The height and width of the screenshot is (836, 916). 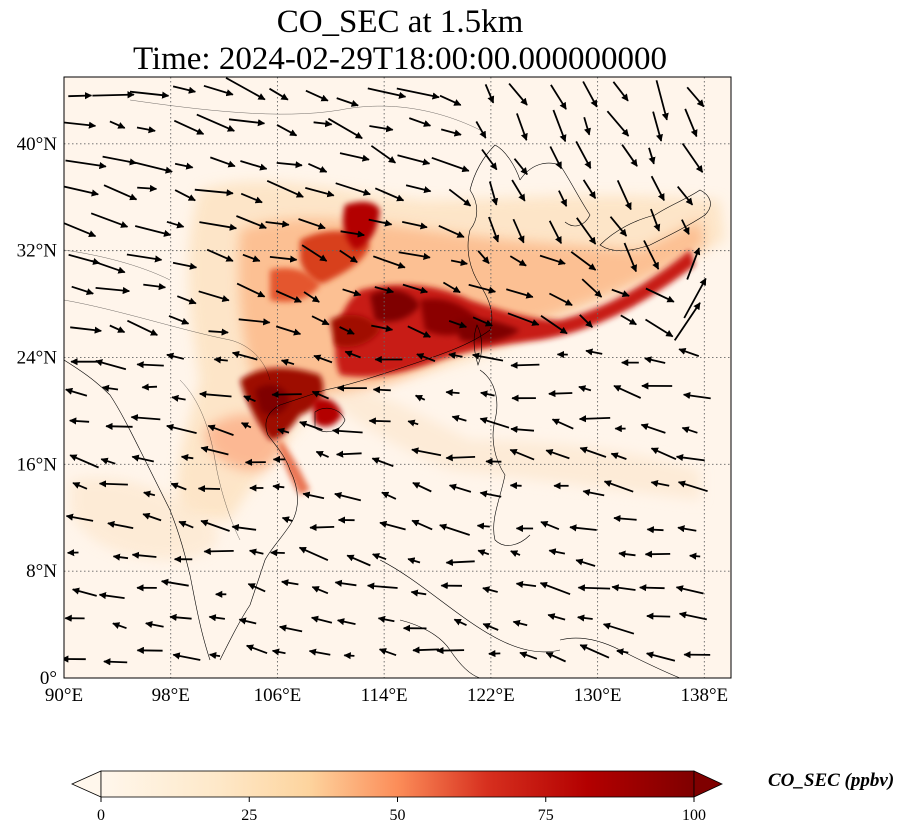 What do you see at coordinates (400, 22) in the screenshot?
I see `plot-title-line1: CO_SEC at 1.5km` at bounding box center [400, 22].